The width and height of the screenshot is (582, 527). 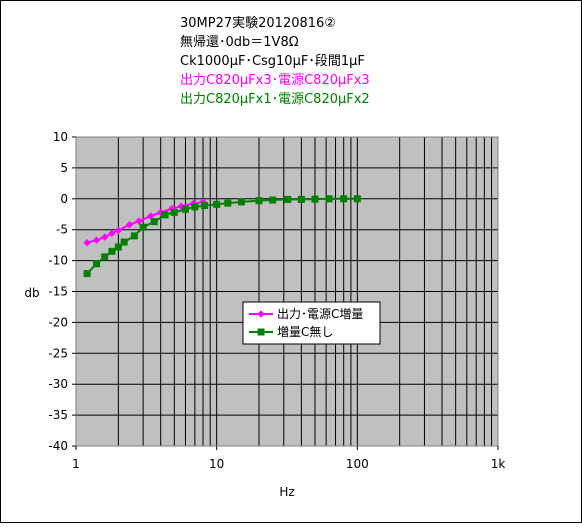 I want to click on series, so click(x=222, y=236).